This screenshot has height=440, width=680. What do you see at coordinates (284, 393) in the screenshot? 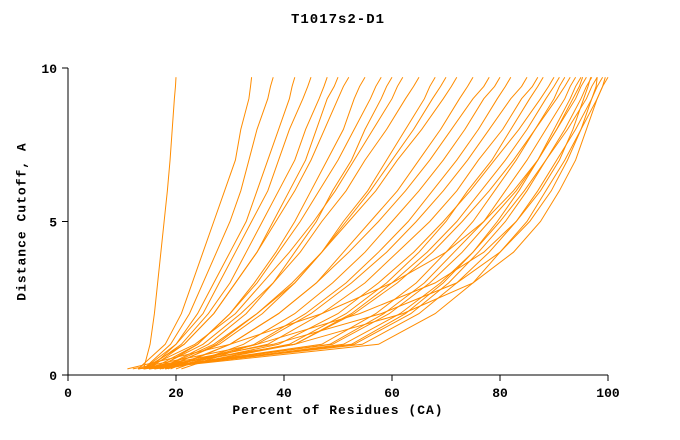
I see `x-tick-label: 40` at bounding box center [284, 393].